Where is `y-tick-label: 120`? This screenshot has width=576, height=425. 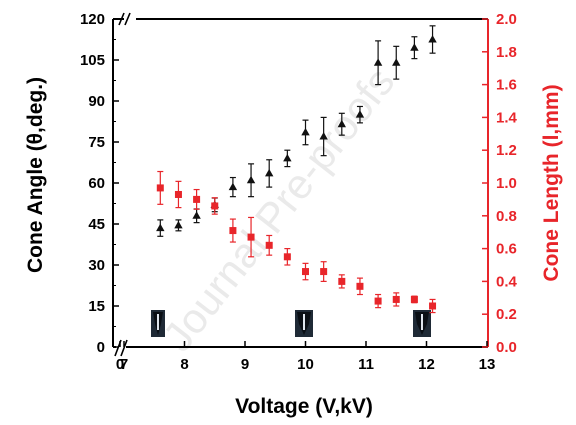
y-tick-label: 120 is located at coordinates (92, 19).